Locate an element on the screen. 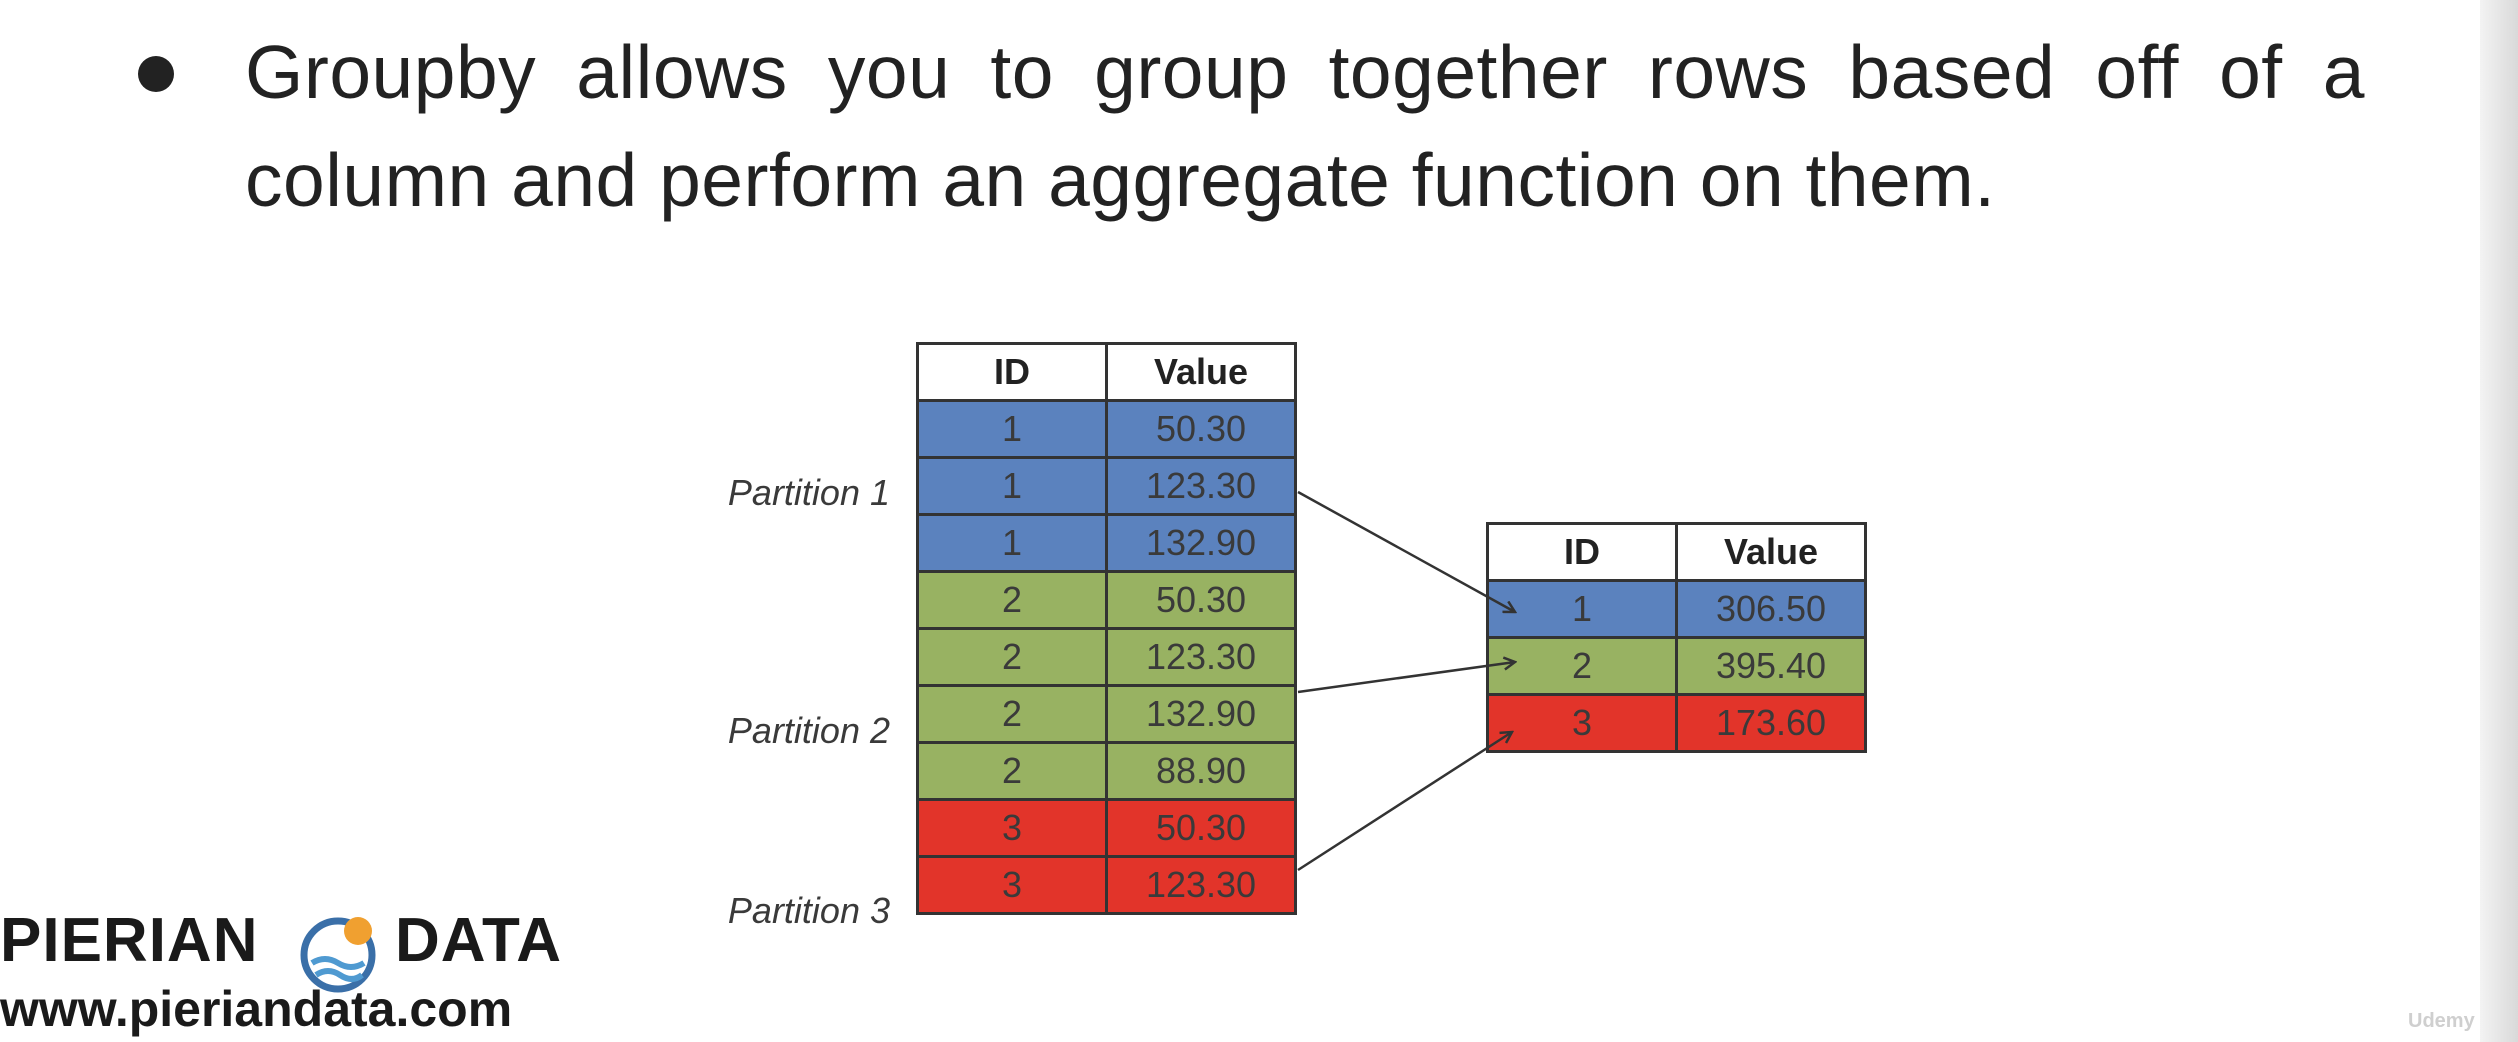 Image resolution: width=2518 pixels, height=1042 pixels. logo-word-pierian: PIERIAN is located at coordinates (129, 940).